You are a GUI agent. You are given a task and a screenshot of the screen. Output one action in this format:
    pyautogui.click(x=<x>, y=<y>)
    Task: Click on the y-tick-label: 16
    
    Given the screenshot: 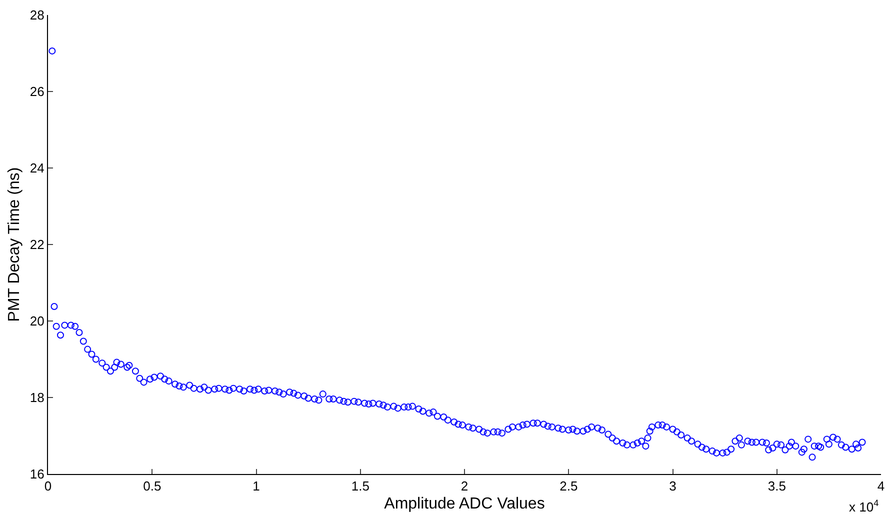 What is the action you would take?
    pyautogui.click(x=37, y=474)
    